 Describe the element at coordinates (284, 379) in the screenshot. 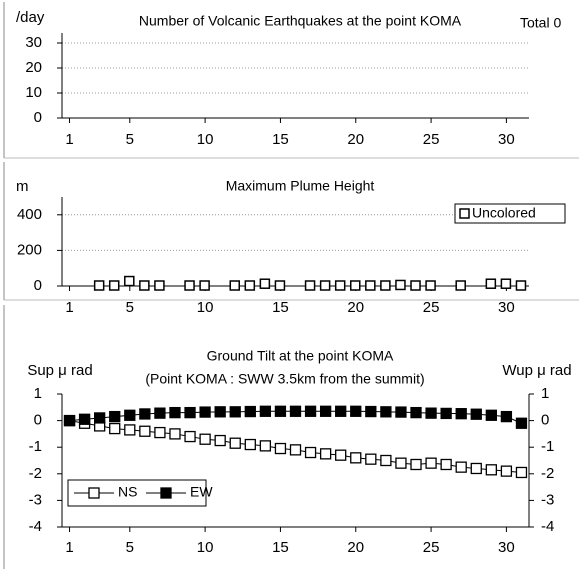

I see `chart-subtitle: (Point KOMA : SWW 3.5km from the summit)` at that location.